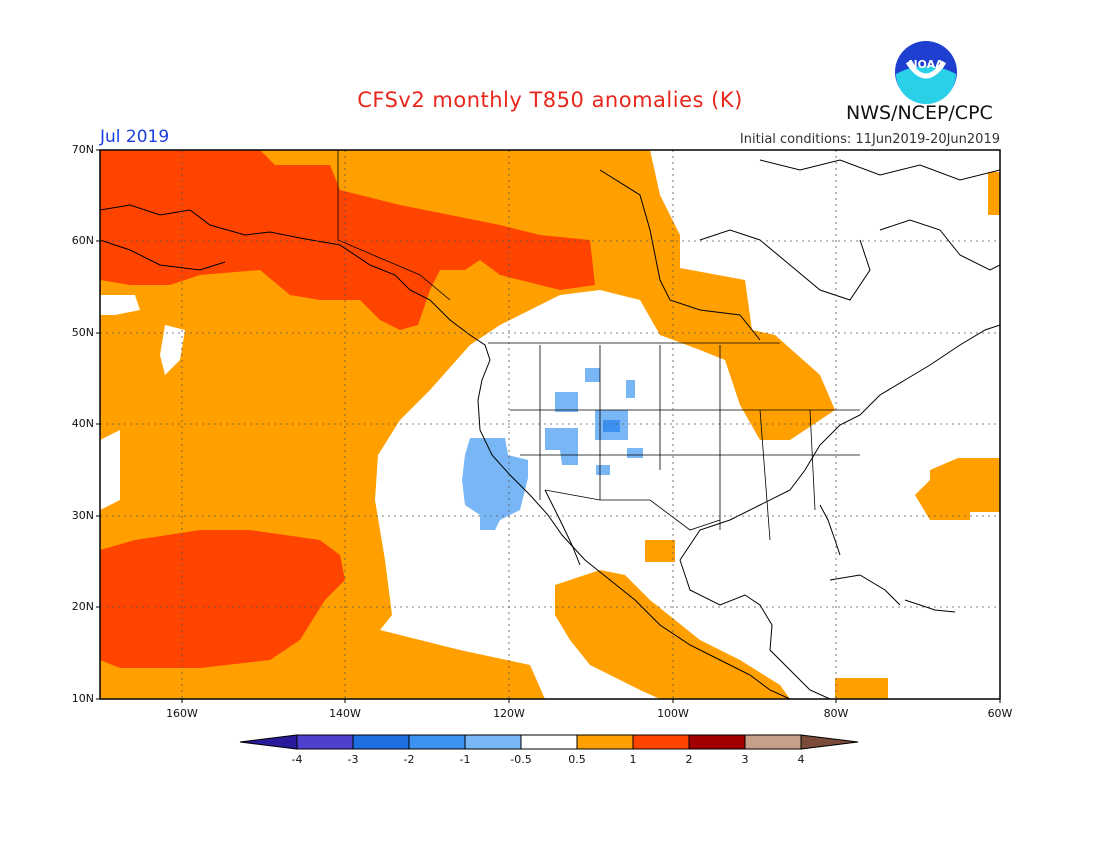  Describe the element at coordinates (926, 64) in the screenshot. I see `svg-text: NOAA` at that location.